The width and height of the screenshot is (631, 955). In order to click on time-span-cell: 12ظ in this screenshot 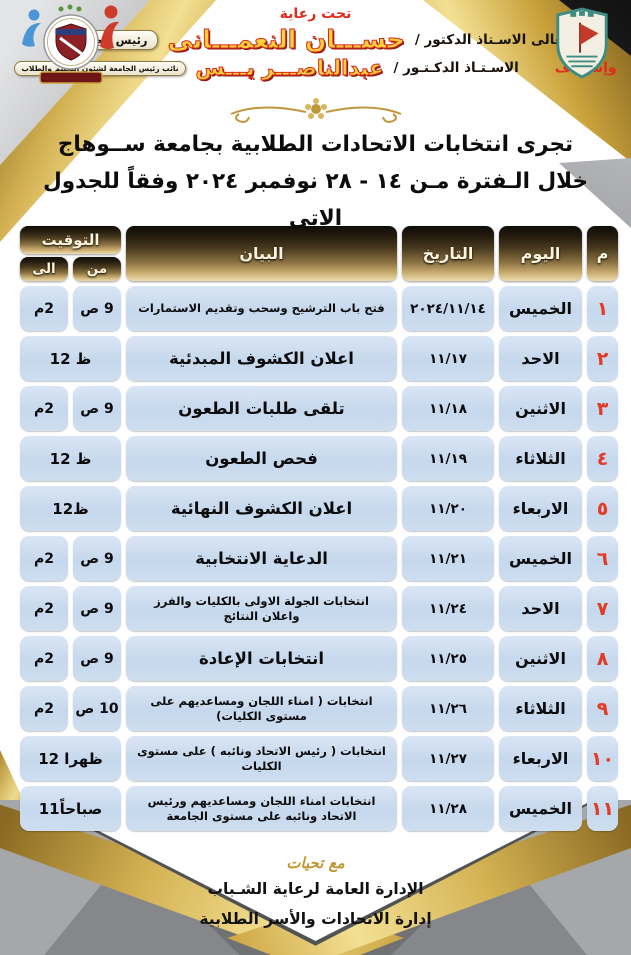, I will do `click(70, 508)`.